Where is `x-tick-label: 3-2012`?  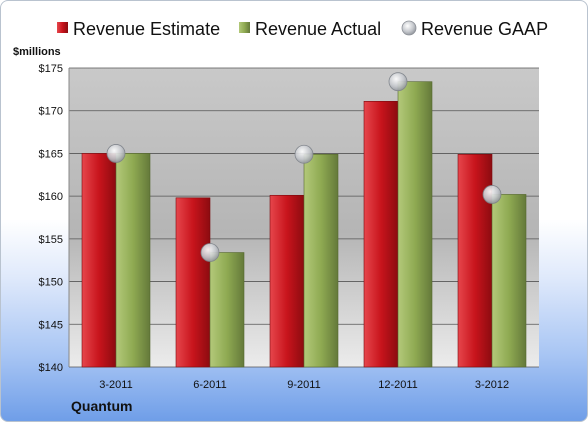 x-tick-label: 3-2012 is located at coordinates (492, 385).